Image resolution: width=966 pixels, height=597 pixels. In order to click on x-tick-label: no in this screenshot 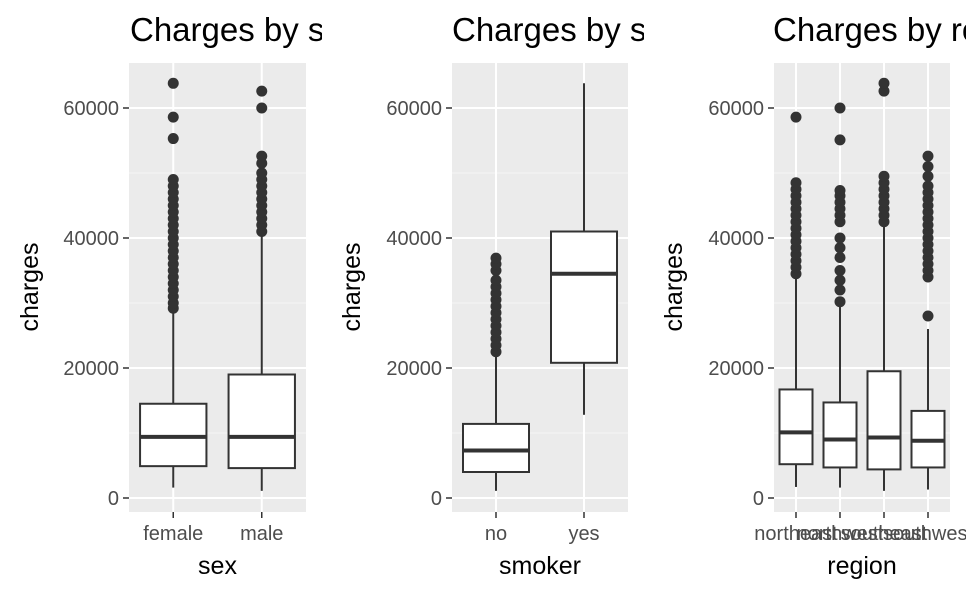, I will do `click(496, 534)`.